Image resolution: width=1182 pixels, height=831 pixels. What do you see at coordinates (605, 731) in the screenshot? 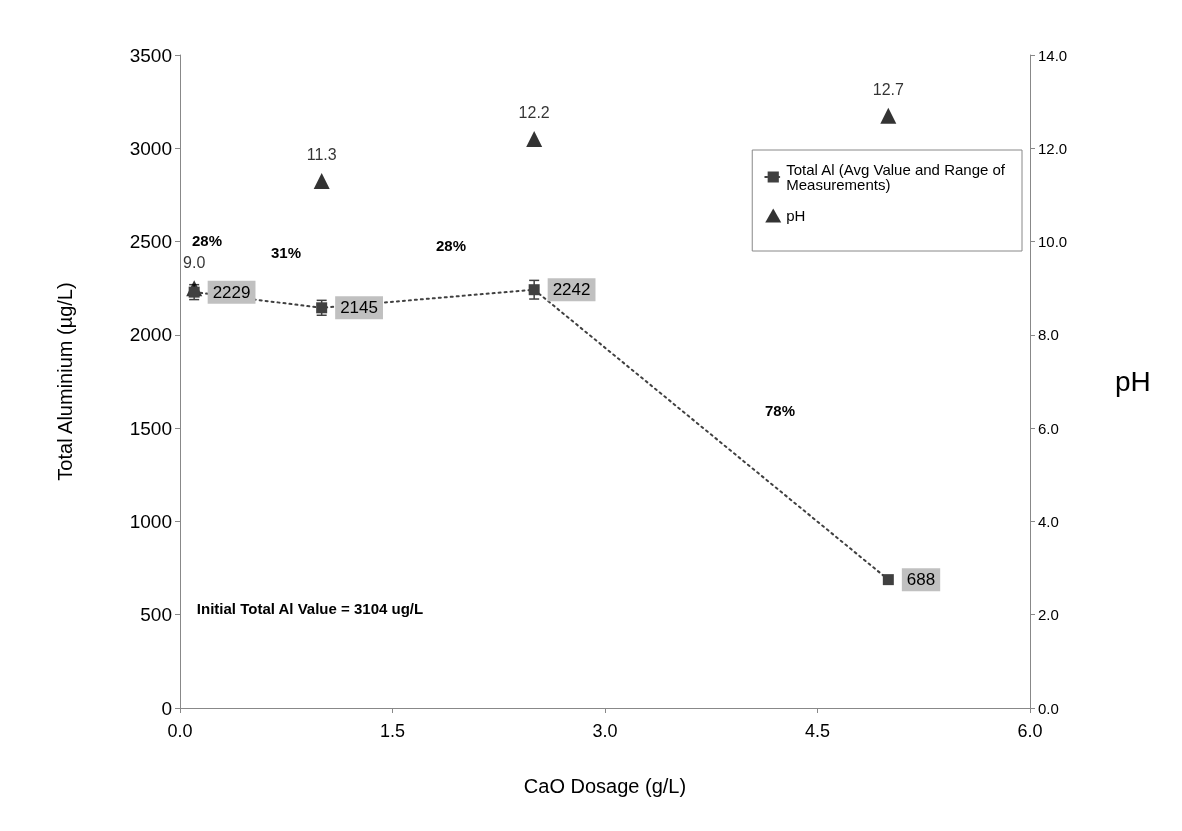
I see `x-tick-label: 3.0` at bounding box center [605, 731].